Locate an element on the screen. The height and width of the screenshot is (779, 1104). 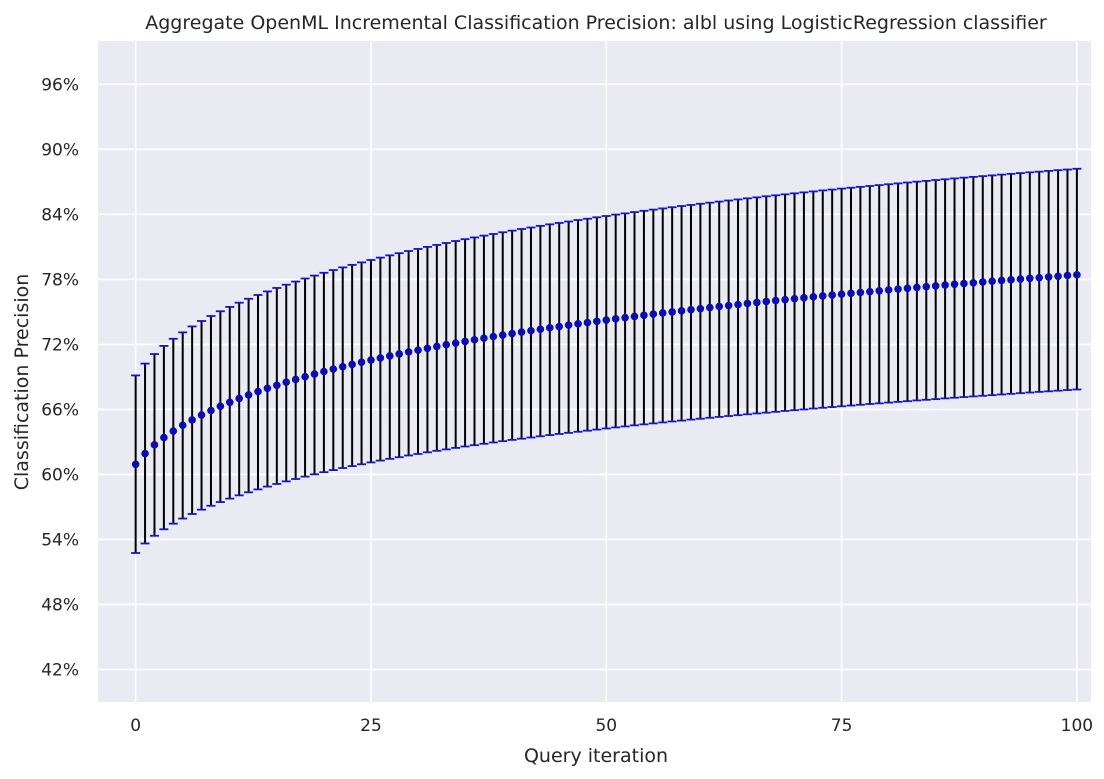
y-tick-label: 84% is located at coordinates (60, 215).